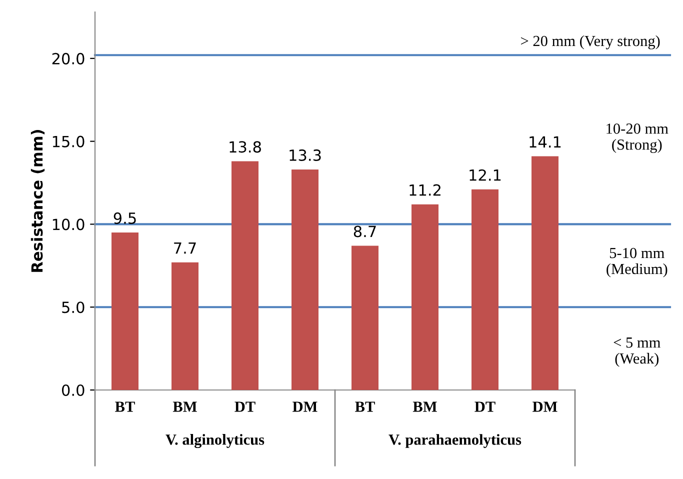 The height and width of the screenshot is (479, 683). What do you see at coordinates (455, 441) in the screenshot?
I see `text: V. parahaemolyticus` at bounding box center [455, 441].